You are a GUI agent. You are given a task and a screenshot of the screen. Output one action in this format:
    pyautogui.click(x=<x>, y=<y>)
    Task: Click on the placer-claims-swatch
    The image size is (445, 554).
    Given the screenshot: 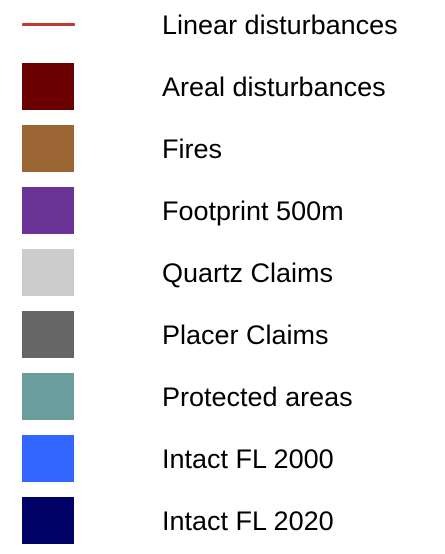 What is the action you would take?
    pyautogui.click(x=48, y=334)
    